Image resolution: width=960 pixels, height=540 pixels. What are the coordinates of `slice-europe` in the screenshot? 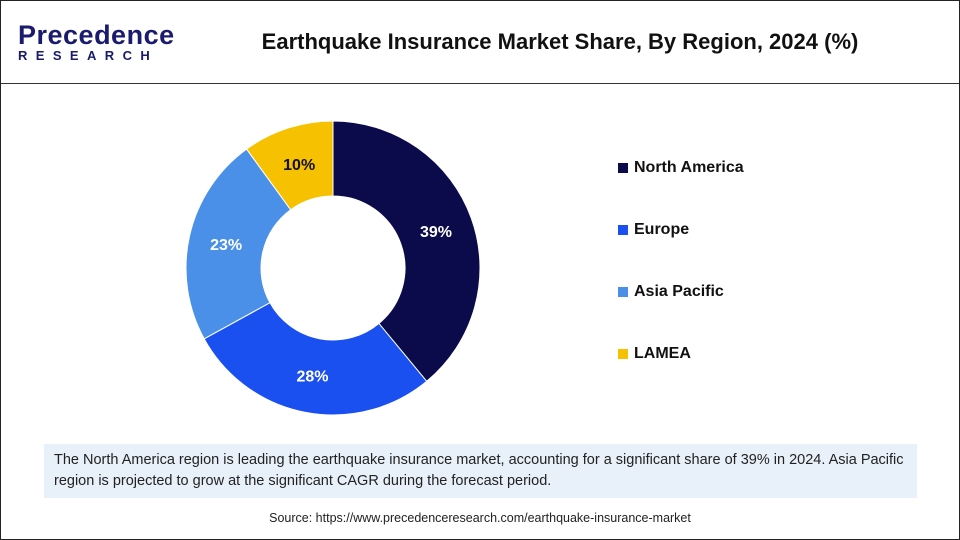 It's located at (315, 359).